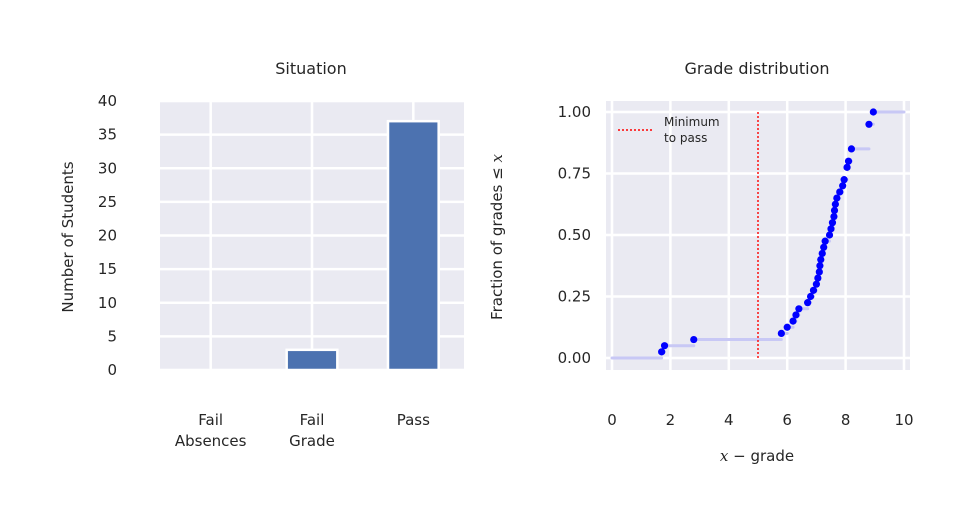  Describe the element at coordinates (312, 360) in the screenshot. I see `bar-fail-grade` at that location.